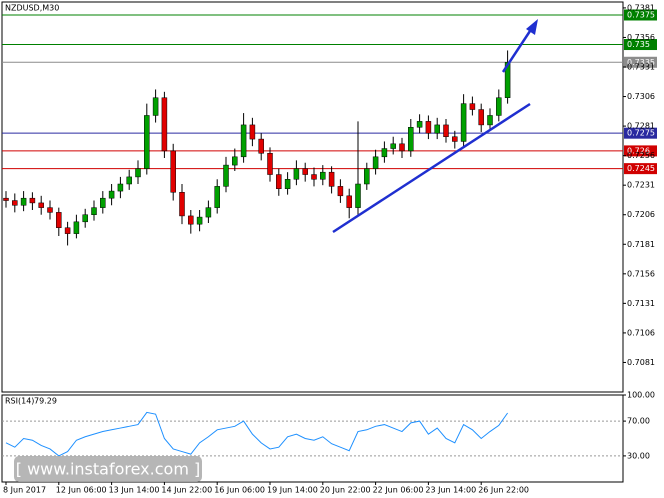  What do you see at coordinates (641, 155) in the screenshot?
I see `y-tick-label: 0.7256` at bounding box center [641, 155].